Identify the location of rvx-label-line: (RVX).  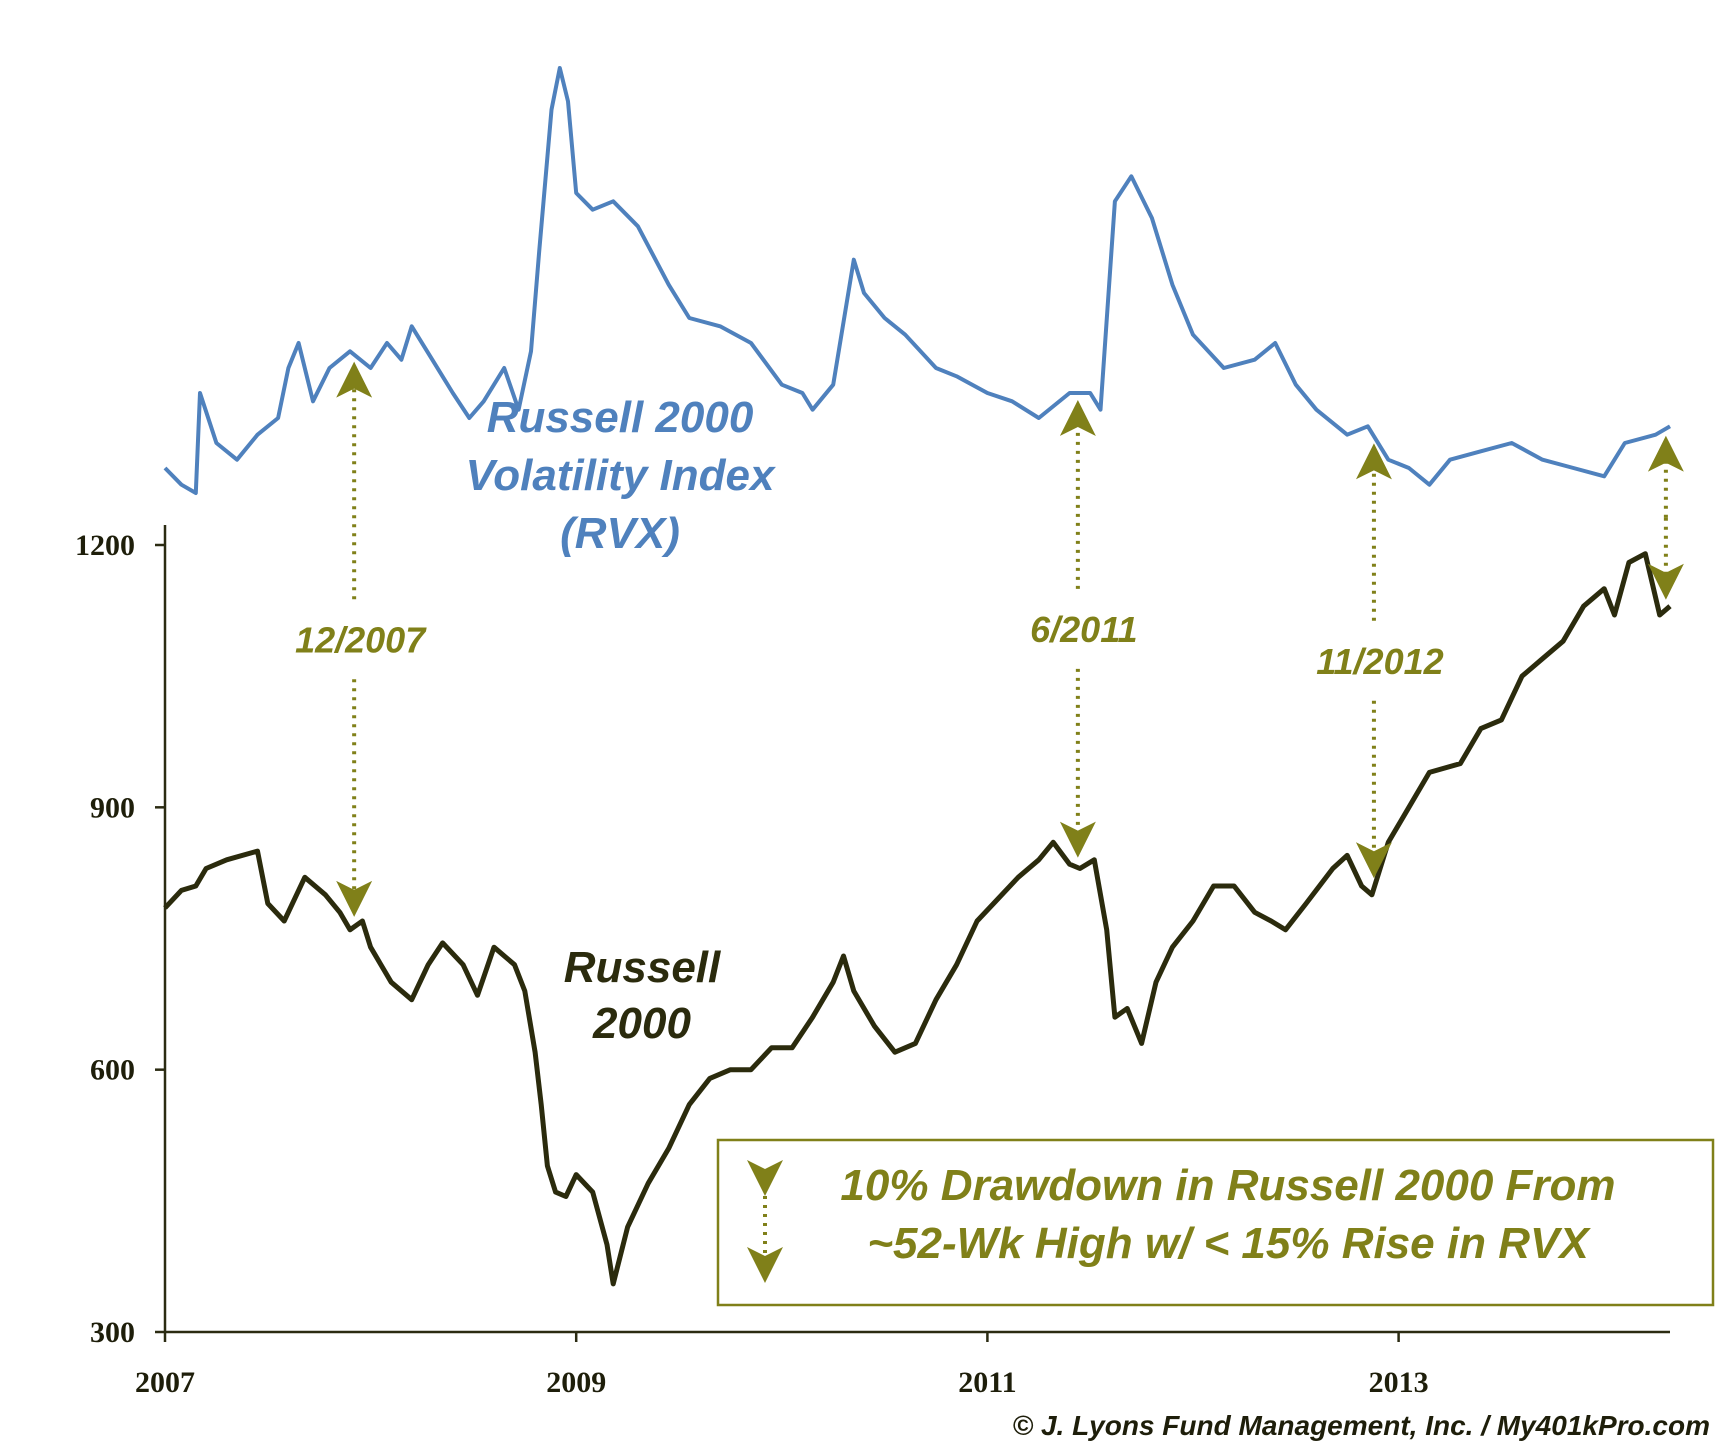
(620, 533).